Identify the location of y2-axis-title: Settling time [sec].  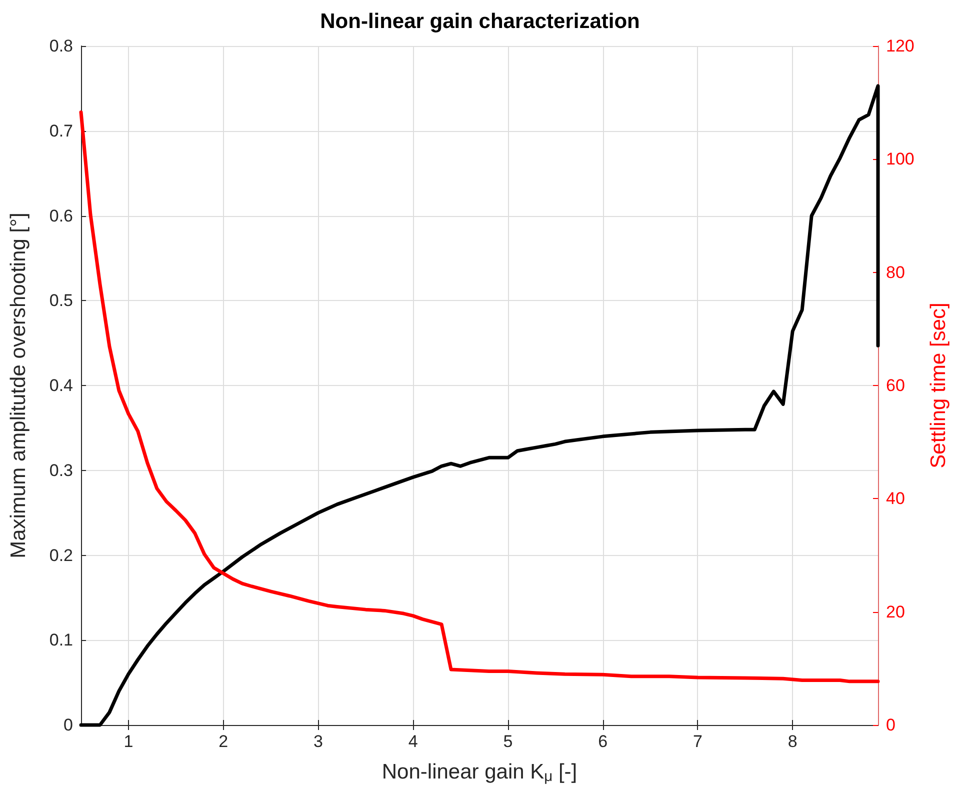
(938, 385).